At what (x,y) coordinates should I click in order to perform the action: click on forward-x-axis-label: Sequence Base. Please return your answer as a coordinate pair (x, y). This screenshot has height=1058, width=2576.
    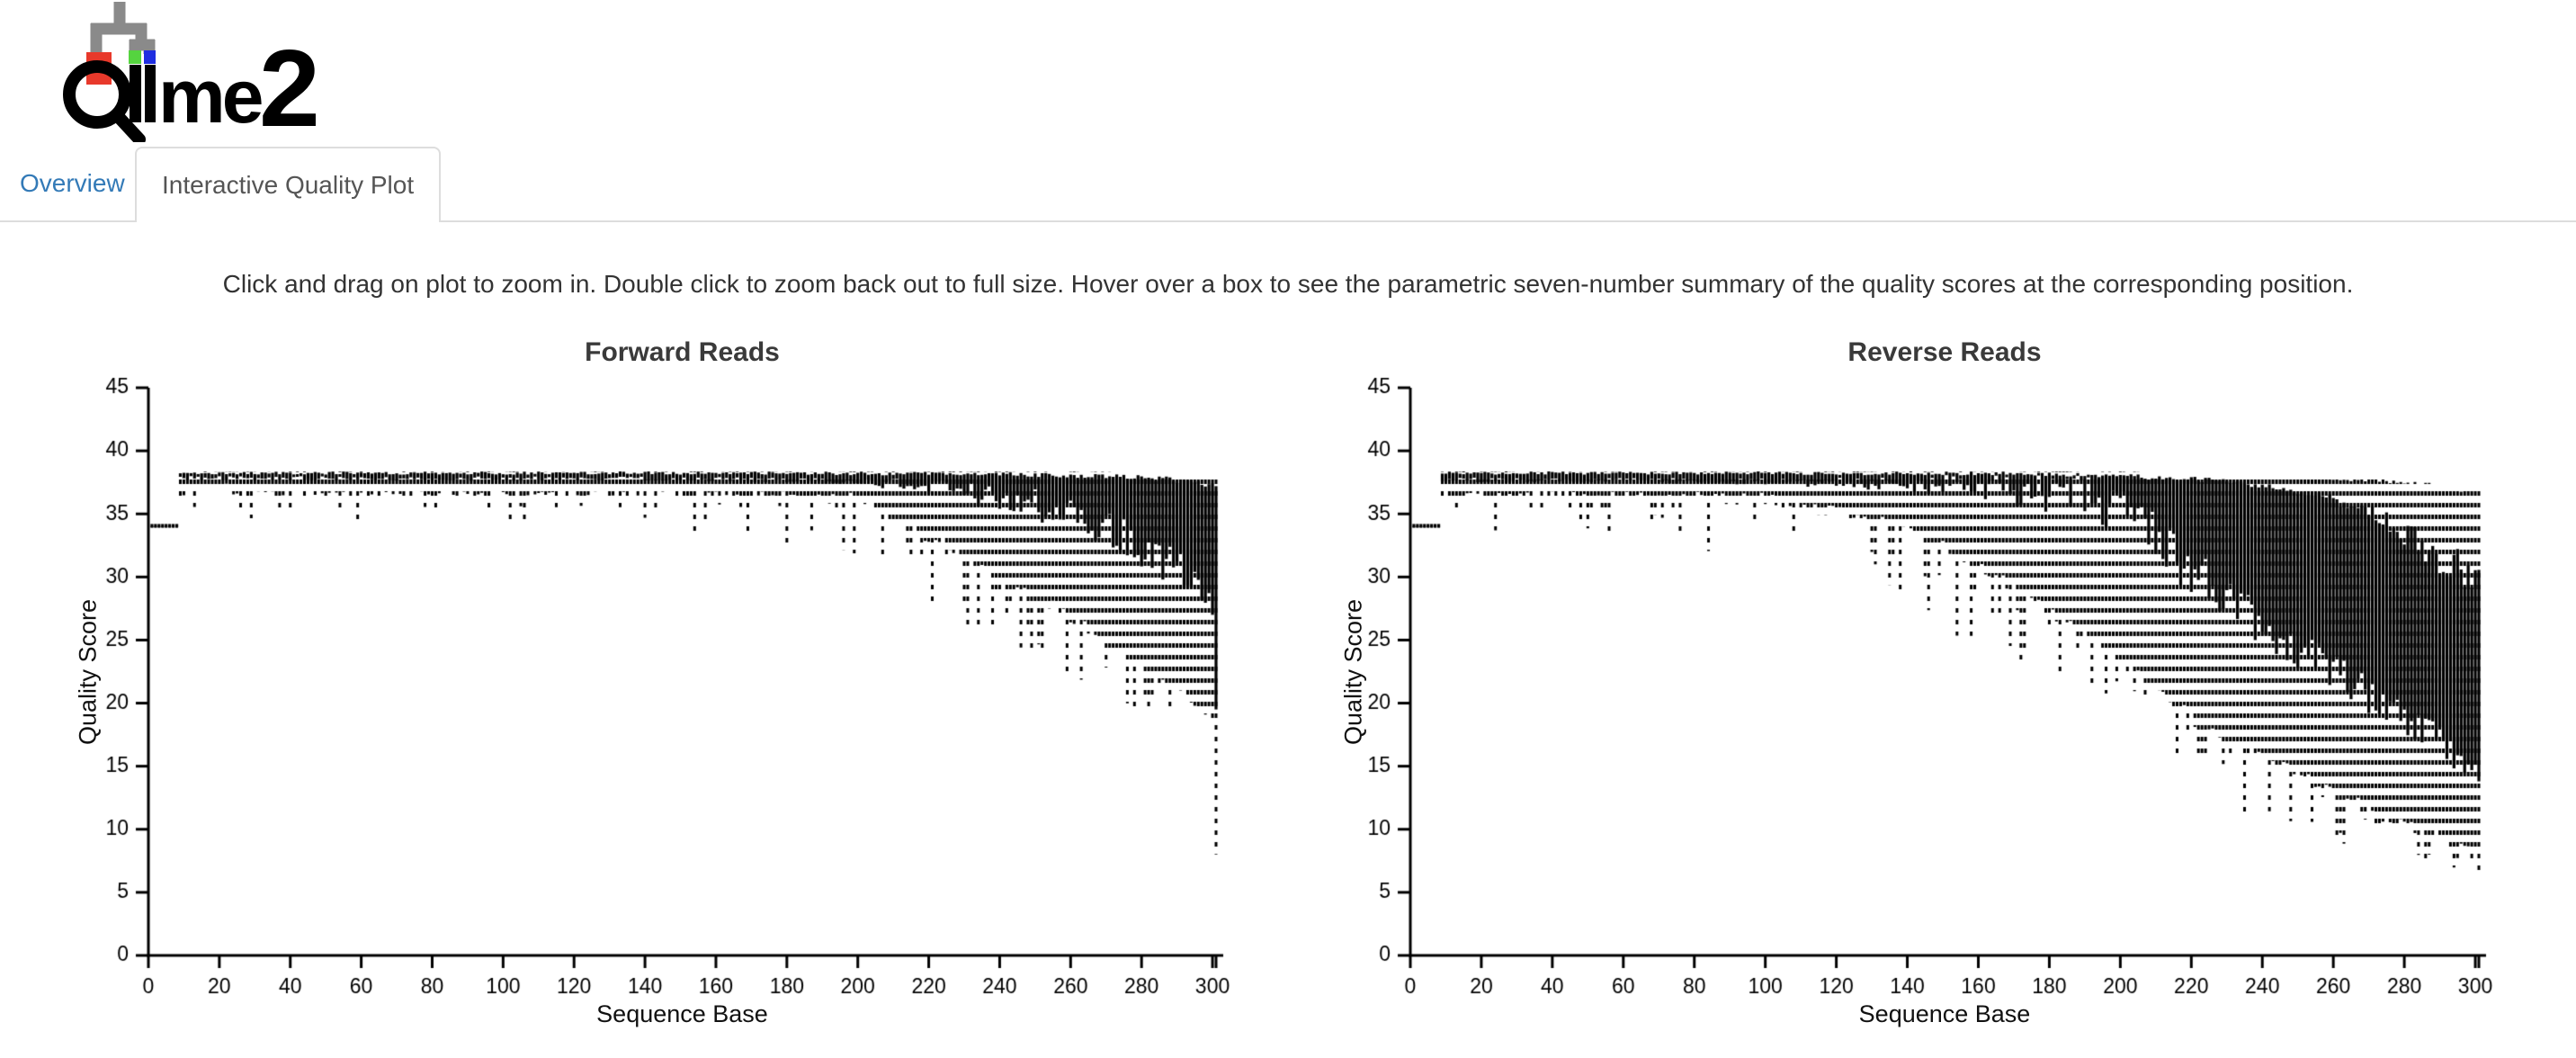
    Looking at the image, I should click on (682, 1013).